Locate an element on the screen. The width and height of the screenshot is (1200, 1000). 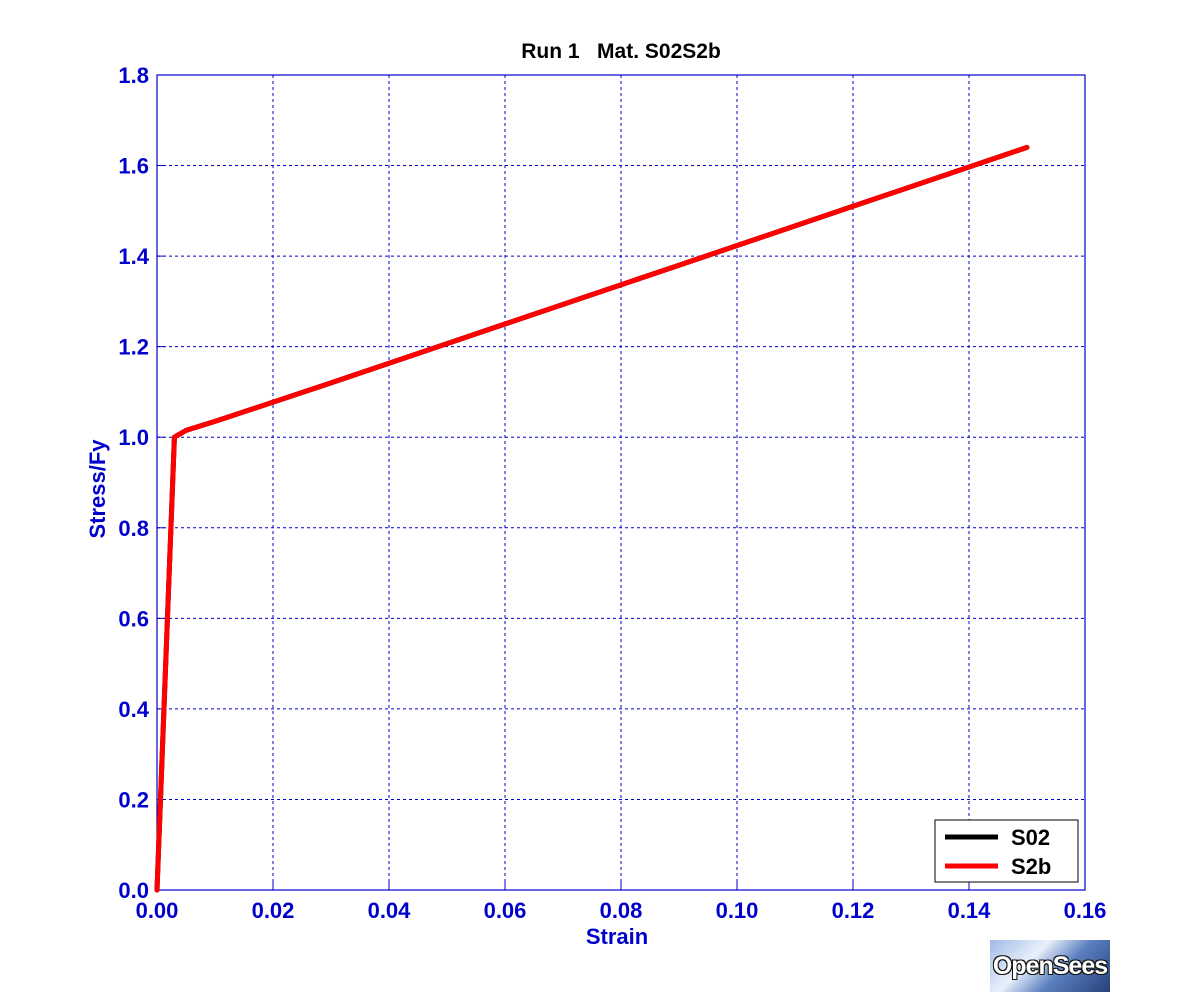
y-tick-label: 1.2 is located at coordinates (133, 347).